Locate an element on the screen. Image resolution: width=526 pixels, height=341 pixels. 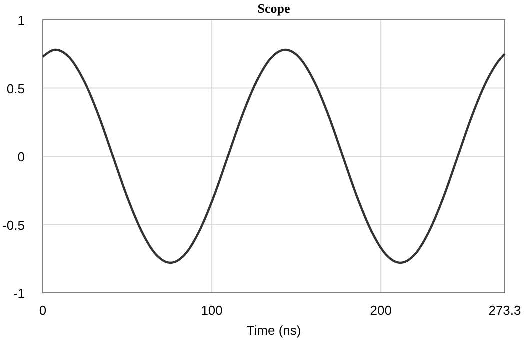
x-tick-label: 200 is located at coordinates (381, 310).